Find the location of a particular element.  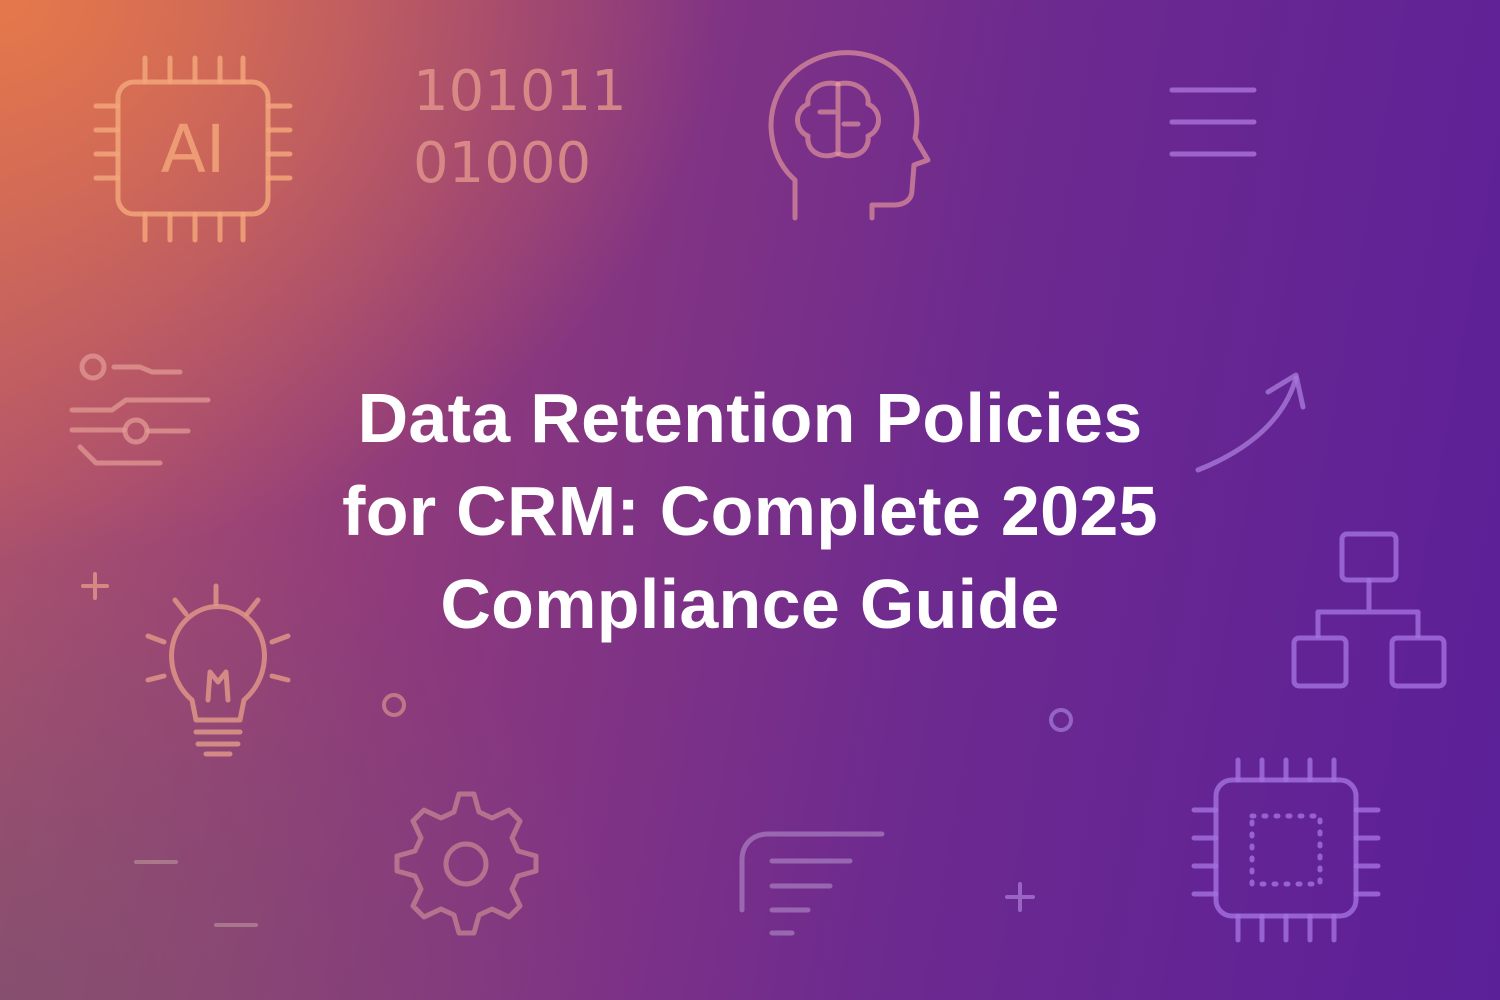

title-line: for CRM: Complete 2025 is located at coordinates (750, 511).